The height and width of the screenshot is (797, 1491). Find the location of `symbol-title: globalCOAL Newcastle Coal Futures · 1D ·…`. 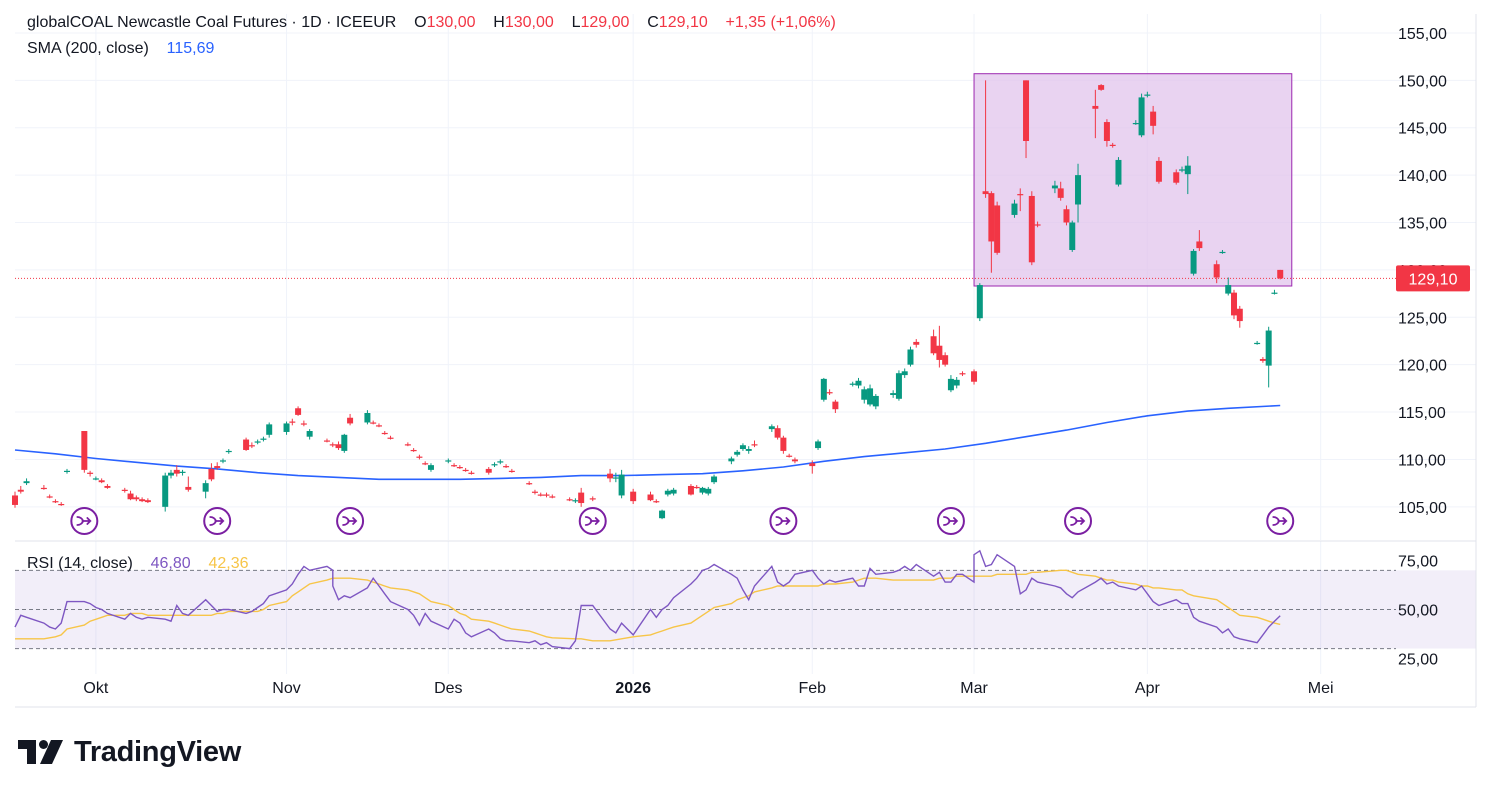

symbol-title: globalCOAL Newcastle Coal Futures · 1D ·… is located at coordinates (212, 22).